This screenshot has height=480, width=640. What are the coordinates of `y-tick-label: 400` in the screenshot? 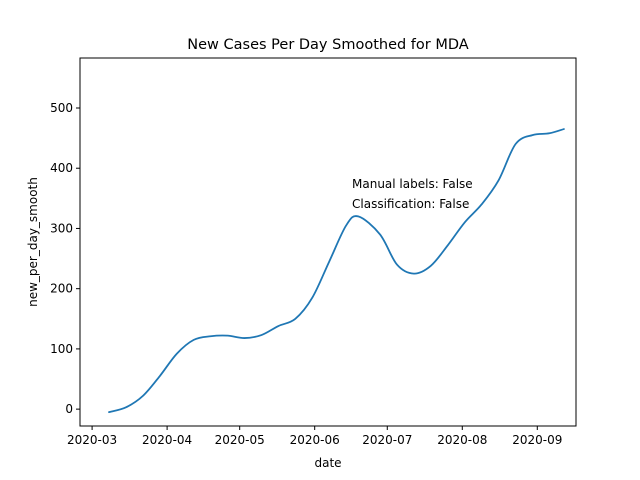 It's located at (61, 168).